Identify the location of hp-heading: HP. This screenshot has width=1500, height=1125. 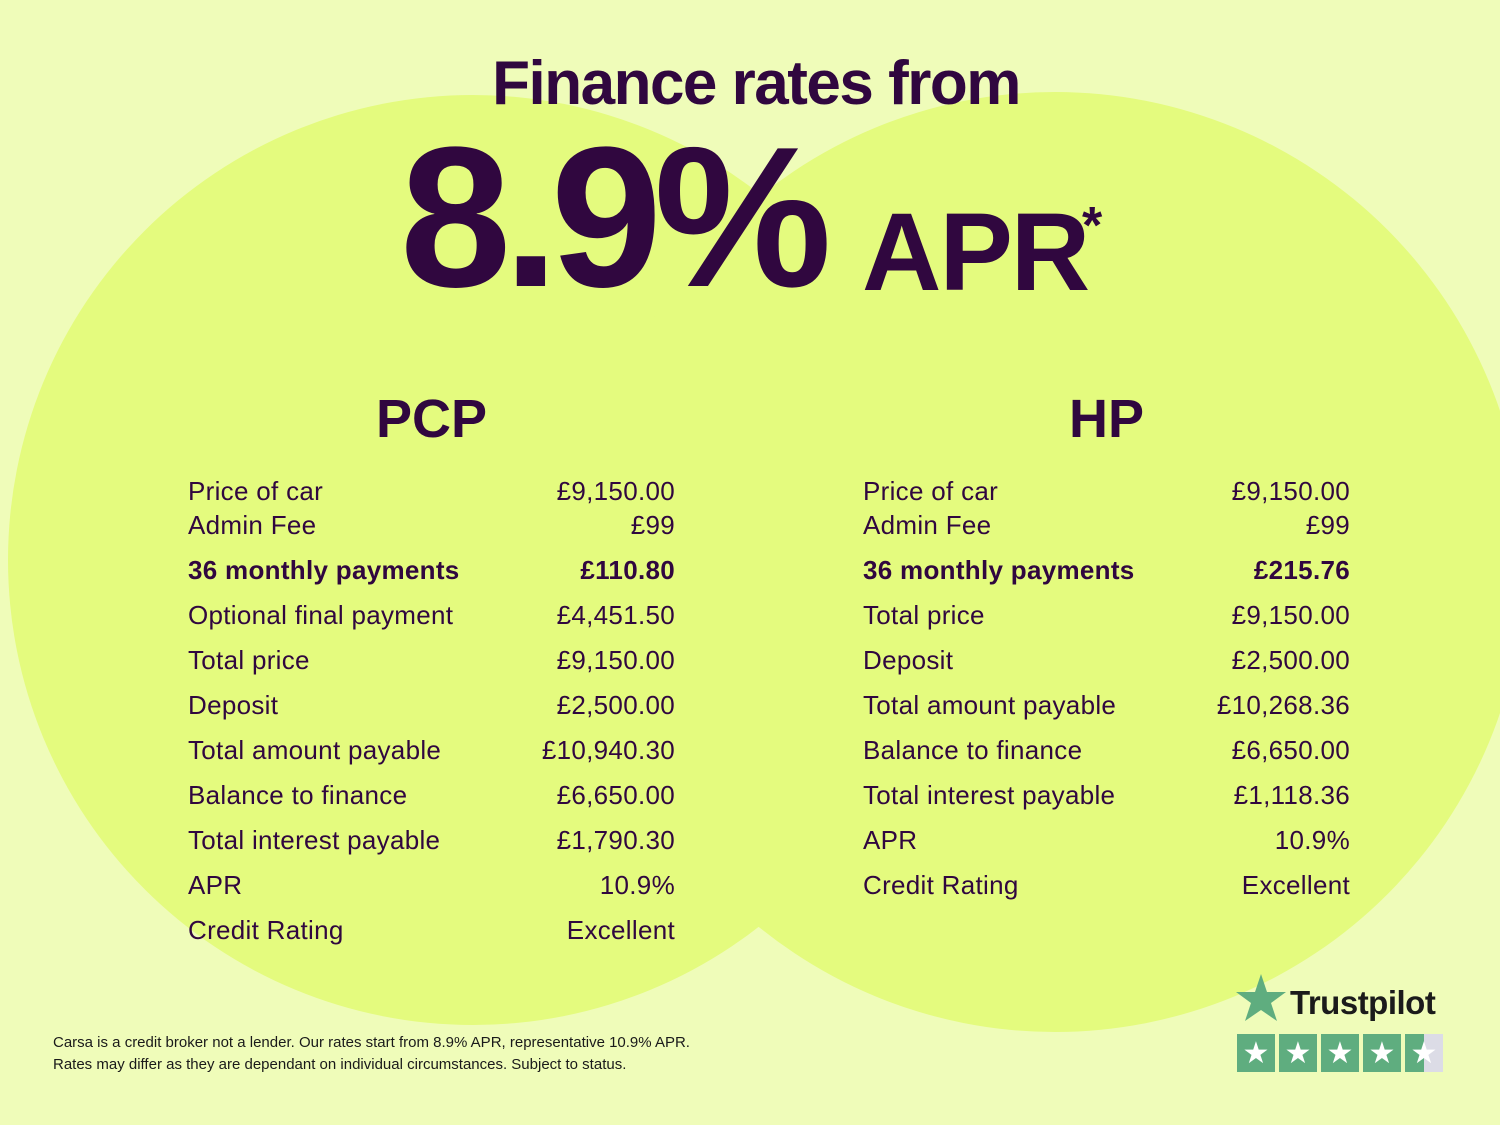
(1106, 419).